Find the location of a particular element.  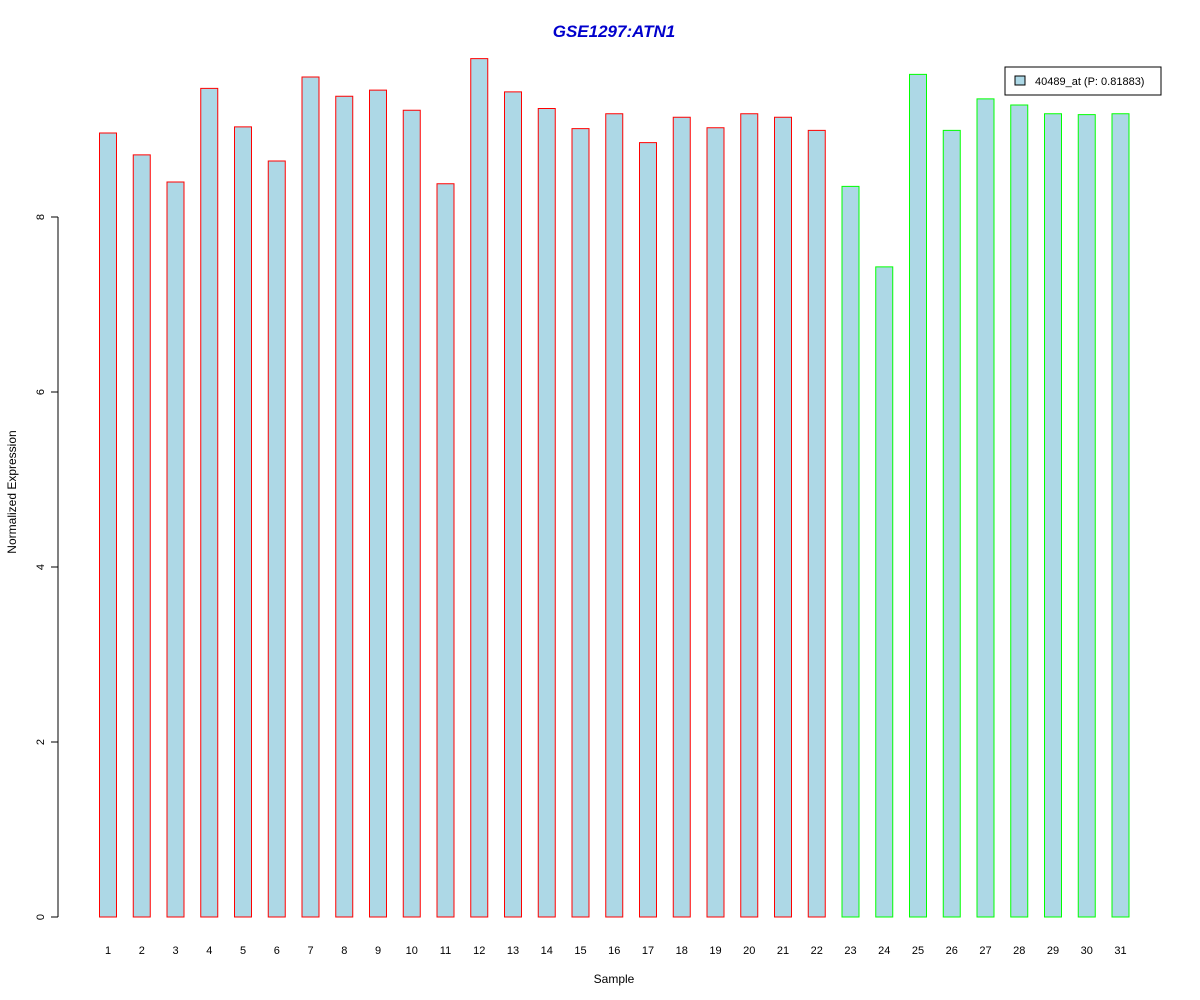

y-tick-label: 8 is located at coordinates (41, 217).